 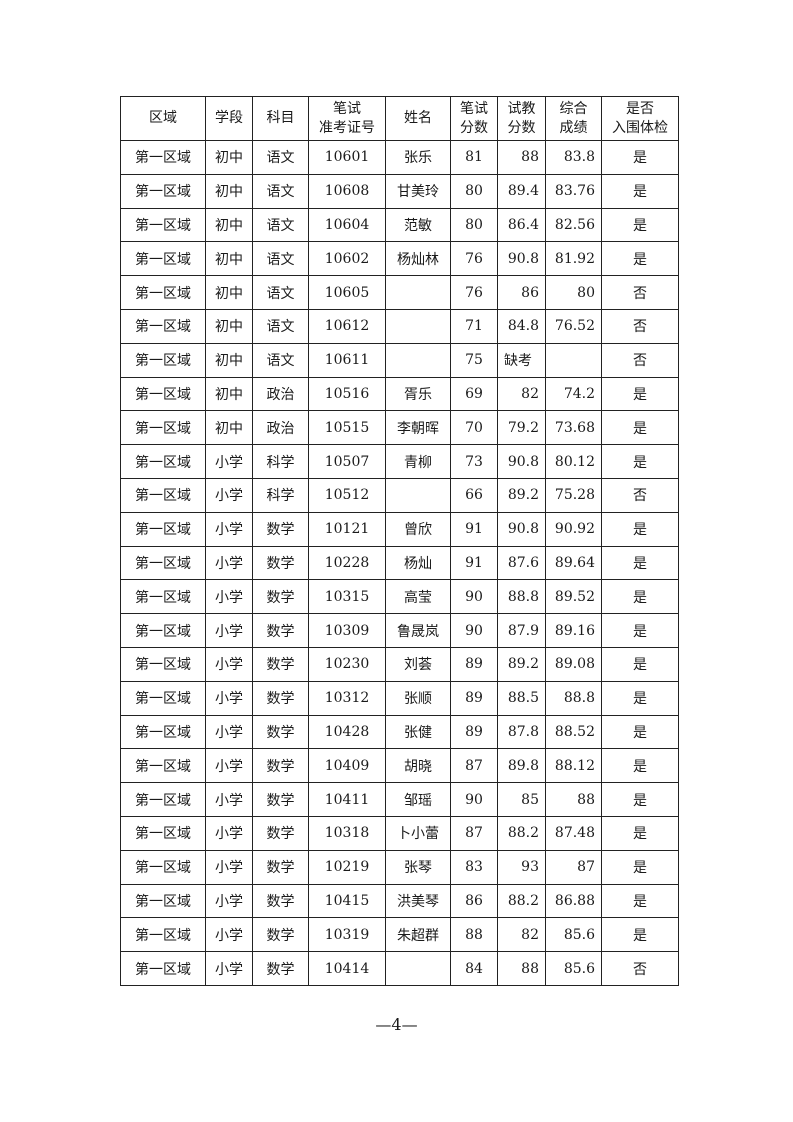 I want to click on cell-exam-id: 10612, so click(x=347, y=326).